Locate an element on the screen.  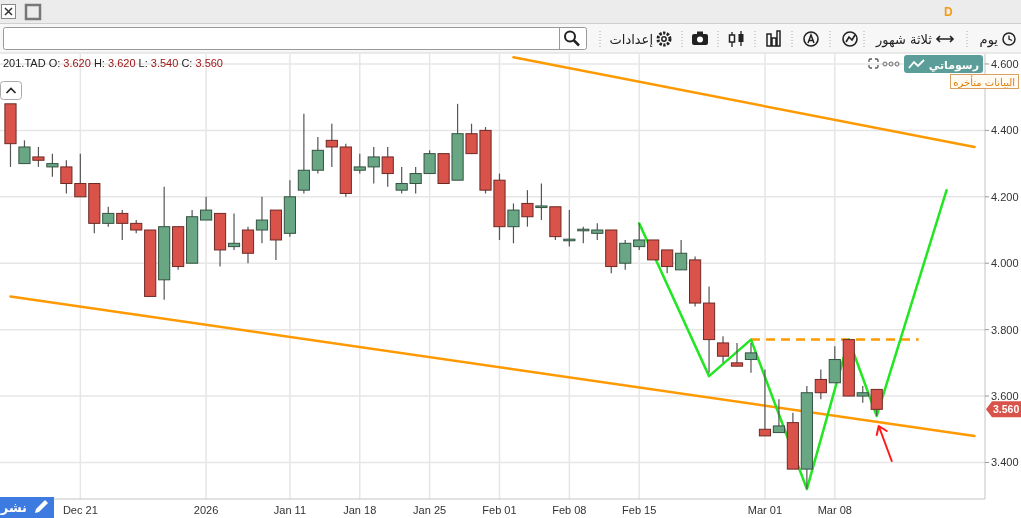
y-tick-label: 4.400 is located at coordinates (1005, 130).